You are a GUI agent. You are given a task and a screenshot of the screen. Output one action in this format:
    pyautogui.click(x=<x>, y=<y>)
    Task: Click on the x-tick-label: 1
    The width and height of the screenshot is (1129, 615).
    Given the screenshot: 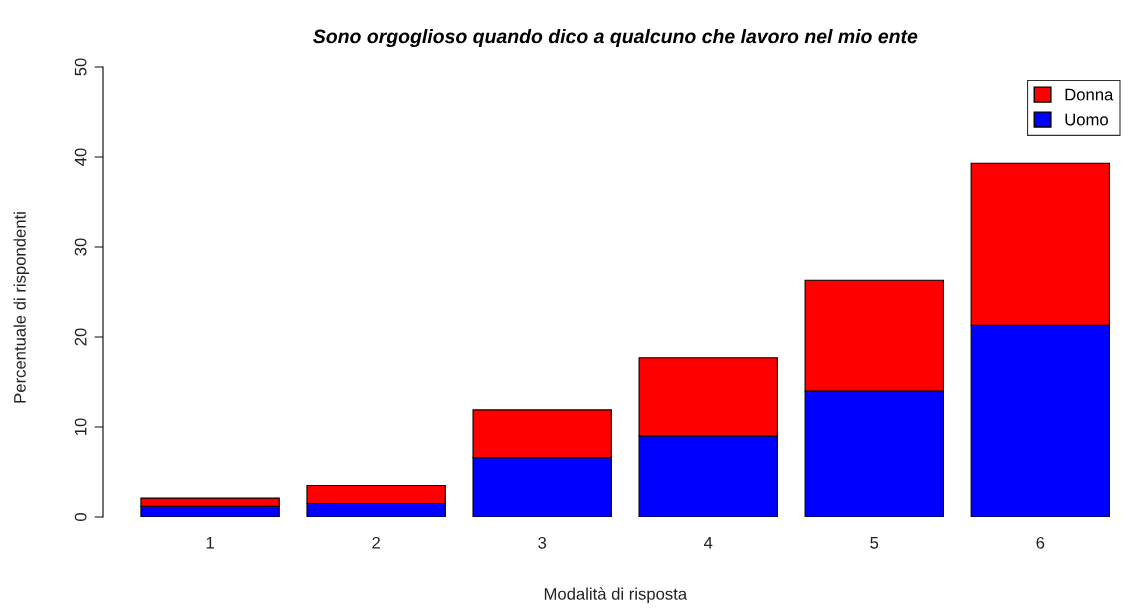 What is the action you would take?
    pyautogui.click(x=210, y=543)
    